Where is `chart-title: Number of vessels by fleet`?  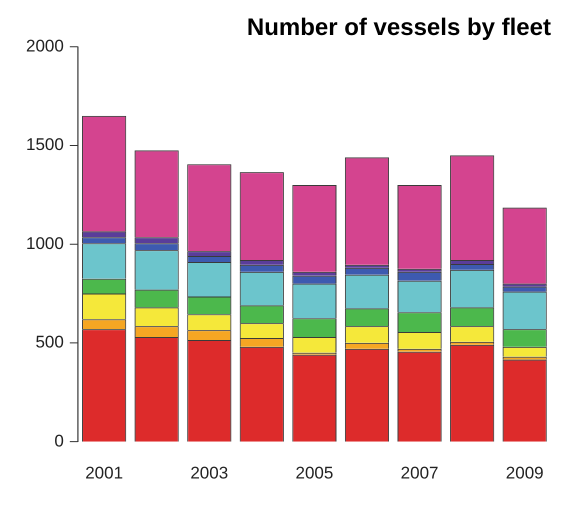 chart-title: Number of vessels by fleet is located at coordinates (398, 28).